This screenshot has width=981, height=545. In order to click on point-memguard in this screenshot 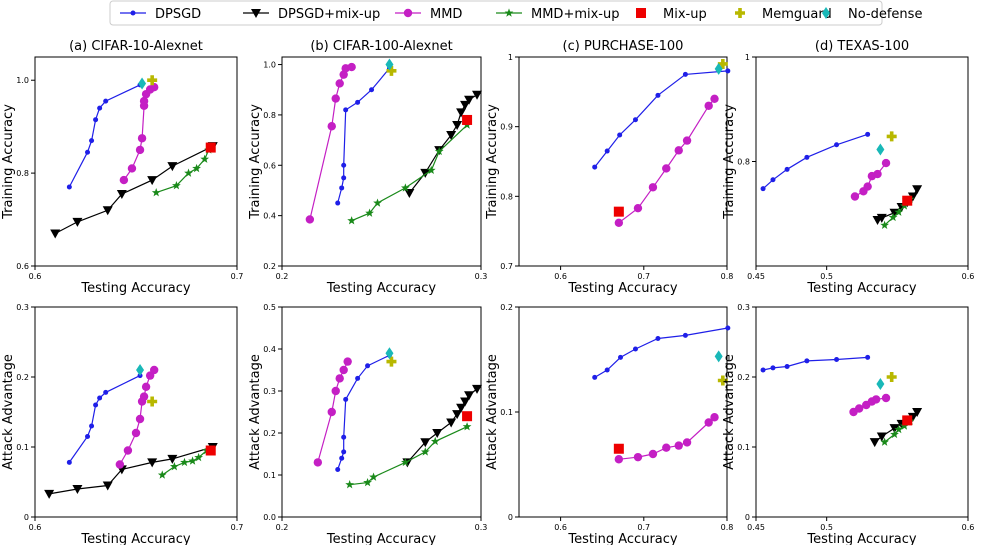, I will do `click(722, 380)`.